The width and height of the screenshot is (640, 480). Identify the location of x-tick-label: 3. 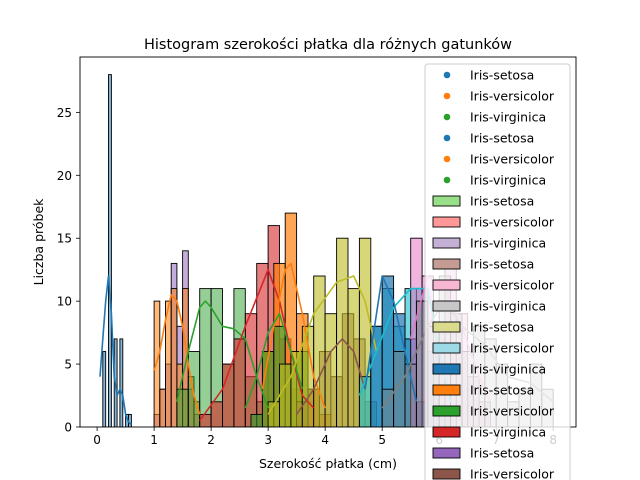
(268, 440).